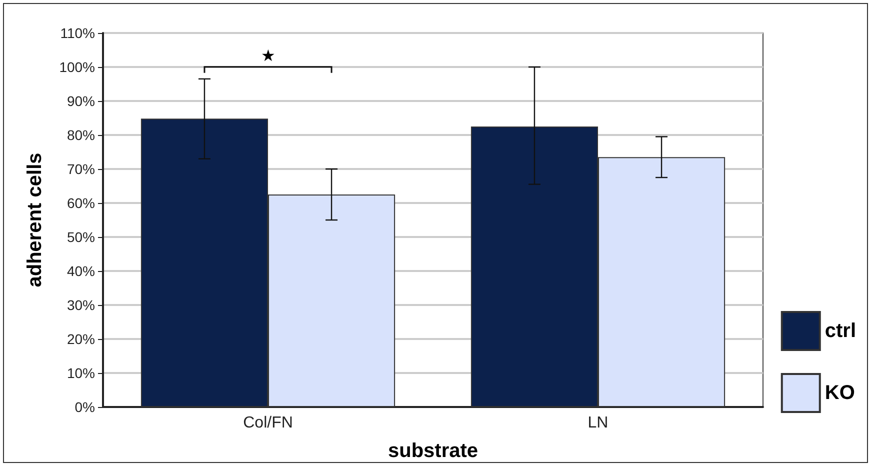  I want to click on y-tick-label: 90%, so click(80, 101).